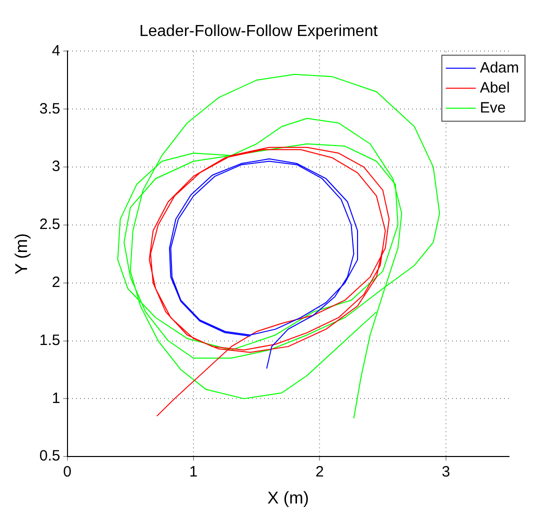  What do you see at coordinates (320, 472) in the screenshot?
I see `x-tick-label: 2` at bounding box center [320, 472].